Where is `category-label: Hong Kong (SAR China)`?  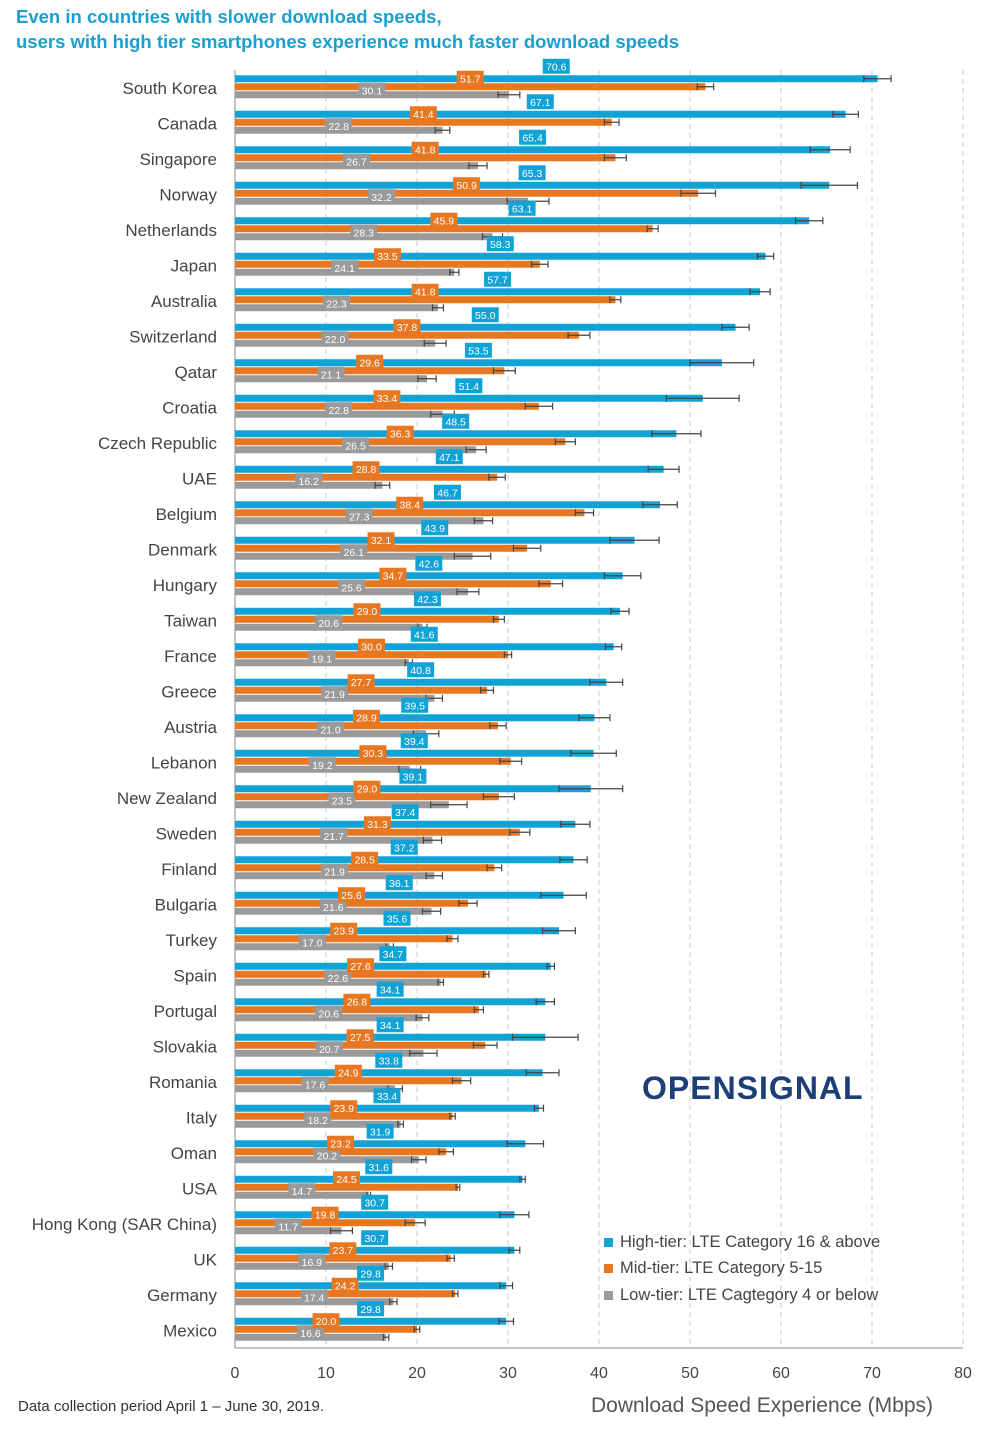 category-label: Hong Kong (SAR China) is located at coordinates (124, 1224).